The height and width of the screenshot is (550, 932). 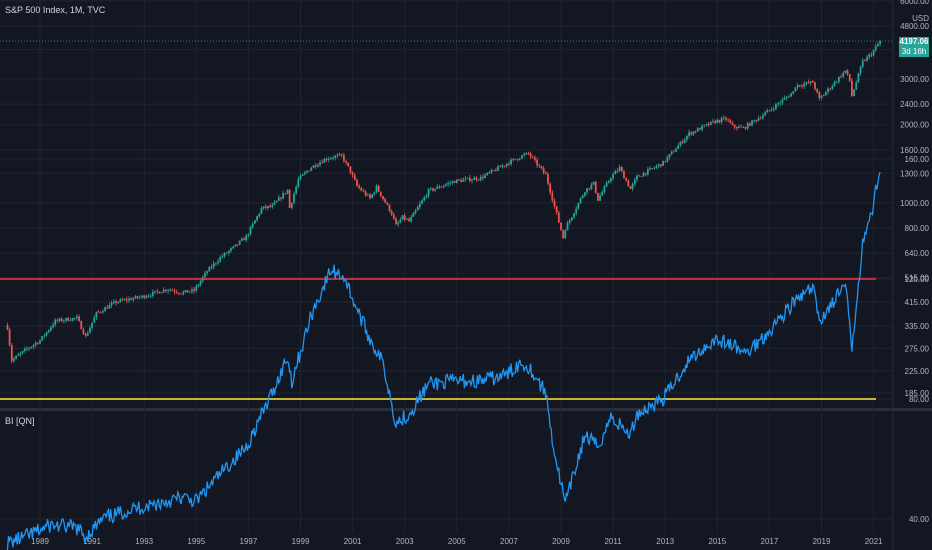 I want to click on price-axis-tick: 335.00, so click(x=917, y=326).